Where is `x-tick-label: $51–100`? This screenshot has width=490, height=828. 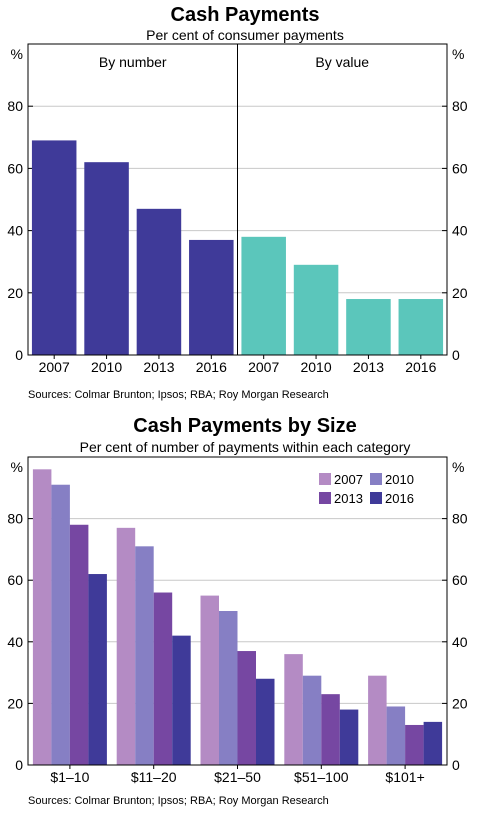 x-tick-label: $51–100 is located at coordinates (321, 777).